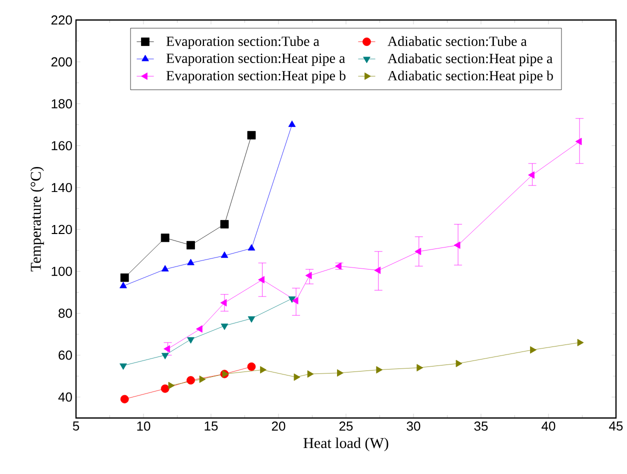 This screenshot has width=627, height=474. What do you see at coordinates (346, 426) in the screenshot?
I see `x-tick-label: 25` at bounding box center [346, 426].